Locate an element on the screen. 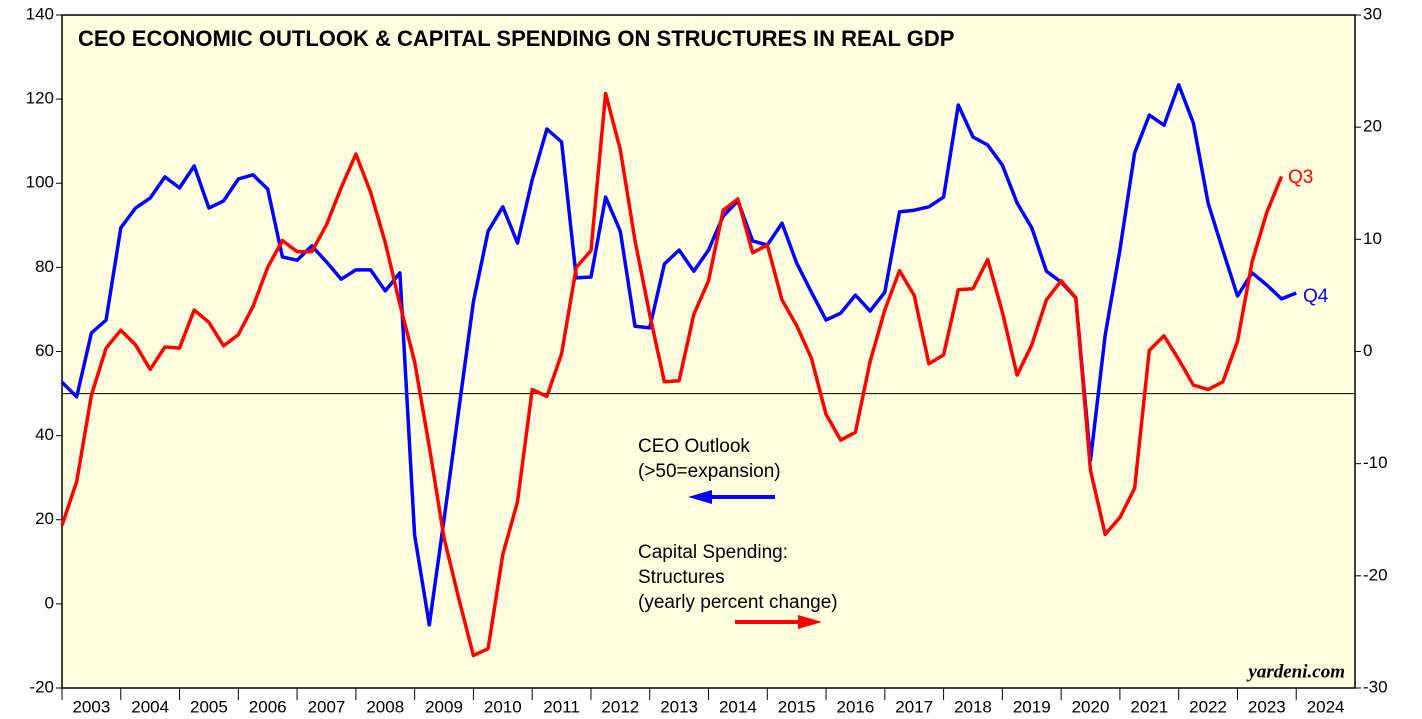 This screenshot has height=719, width=1422. x-tick-label: 2024 is located at coordinates (1326, 706).